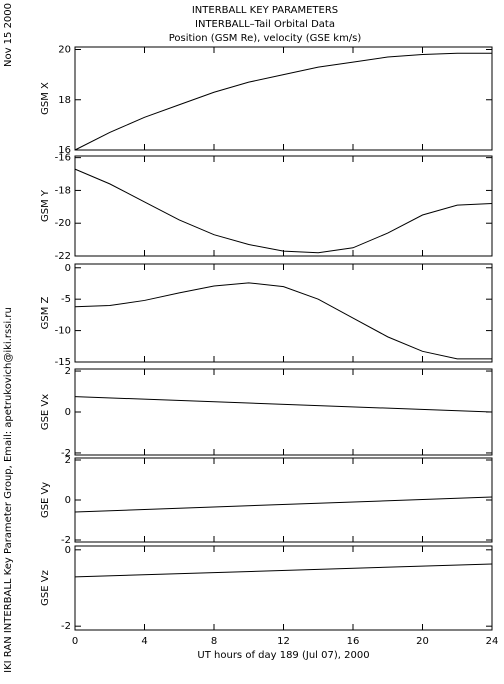  I want to click on y-tick-label: -22, so click(63, 256).